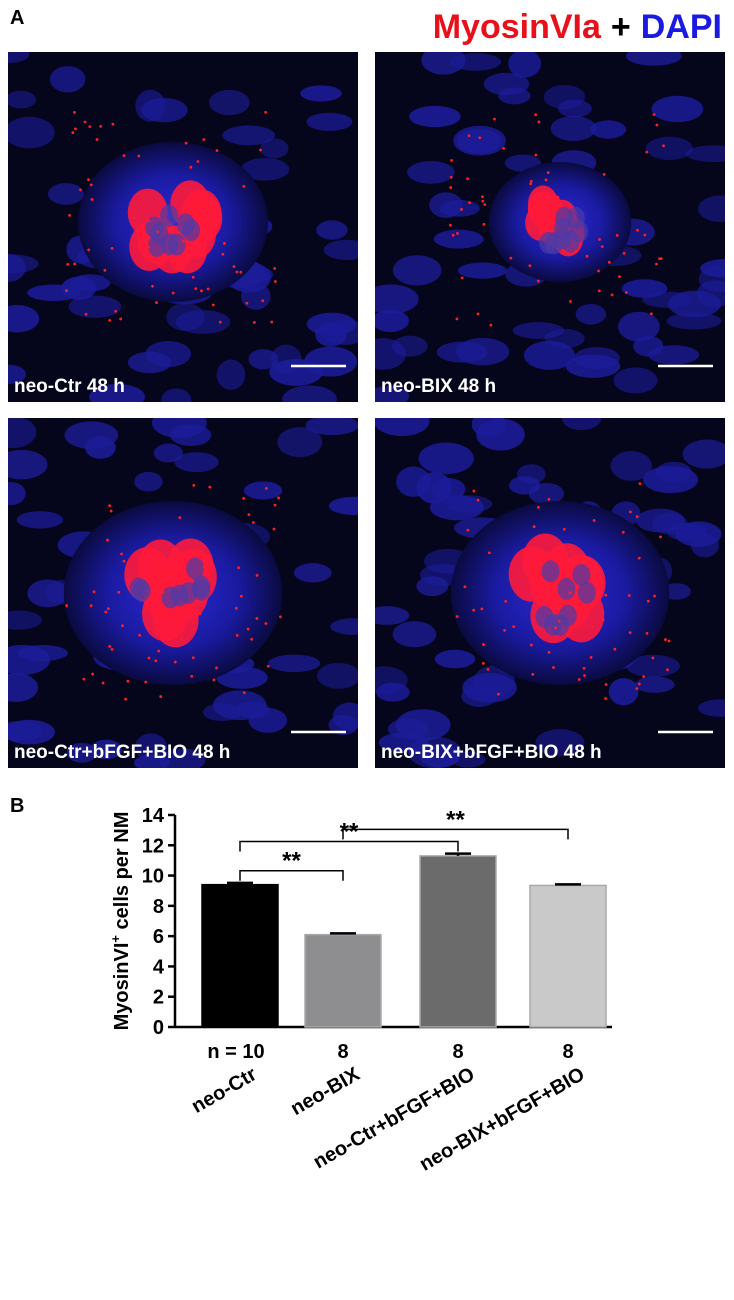 The height and width of the screenshot is (1300, 734). Describe the element at coordinates (343, 980) in the screenshot. I see `bar` at that location.